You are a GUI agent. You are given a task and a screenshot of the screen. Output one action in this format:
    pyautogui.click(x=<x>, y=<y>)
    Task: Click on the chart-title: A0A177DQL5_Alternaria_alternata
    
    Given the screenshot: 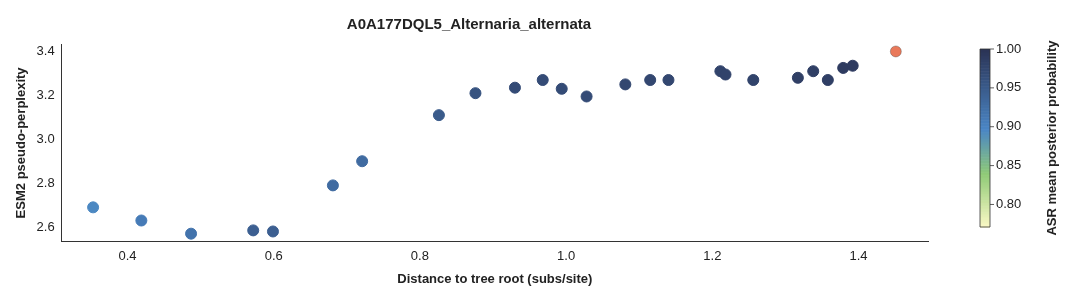 What is the action you would take?
    pyautogui.click(x=469, y=24)
    